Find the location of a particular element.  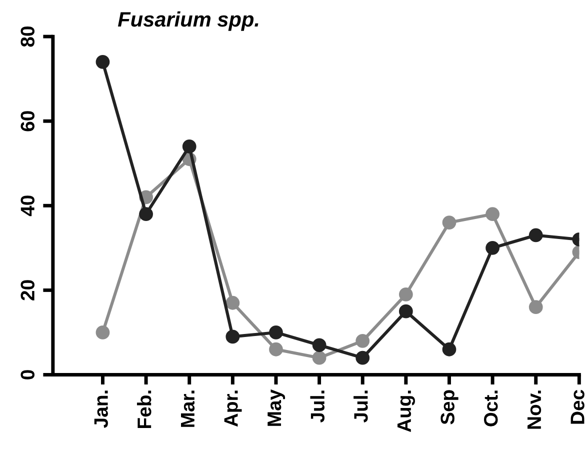

x-tick-label: Mar. is located at coordinates (188, 408).